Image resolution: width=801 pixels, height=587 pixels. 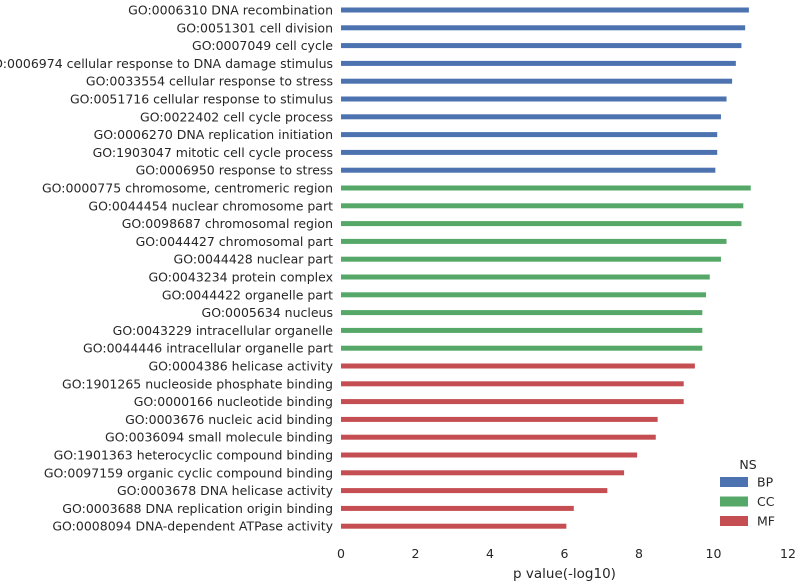 What do you see at coordinates (236, 116) in the screenshot?
I see `category-label: GO:0022402 cell cycle process` at bounding box center [236, 116].